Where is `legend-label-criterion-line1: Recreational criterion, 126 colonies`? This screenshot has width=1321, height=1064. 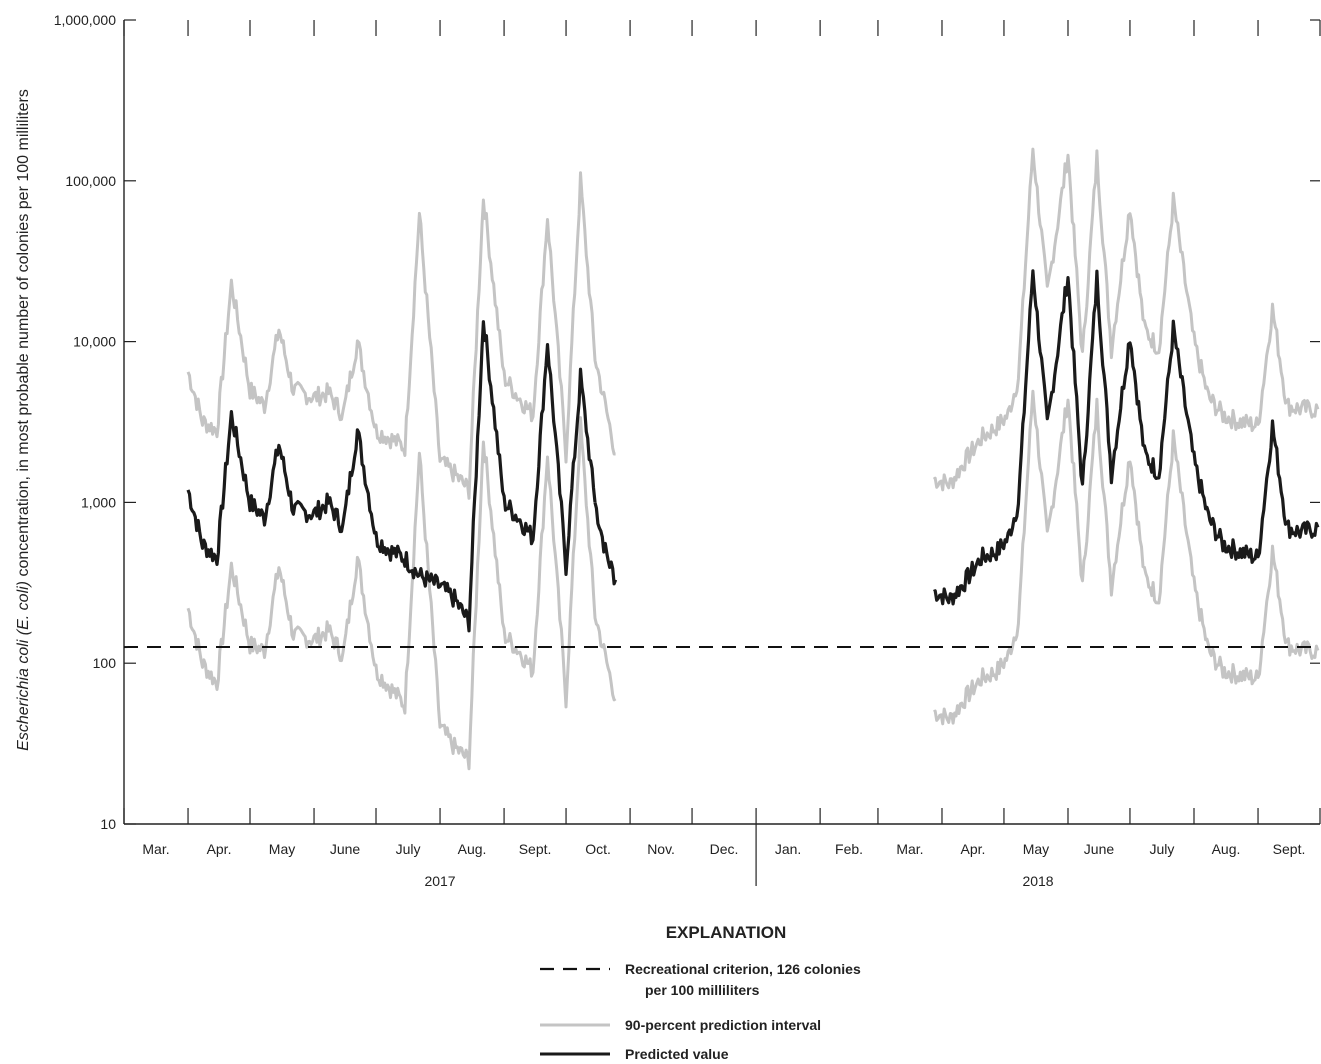 legend-label-criterion-line1: Recreational criterion, 126 colonies is located at coordinates (743, 969).